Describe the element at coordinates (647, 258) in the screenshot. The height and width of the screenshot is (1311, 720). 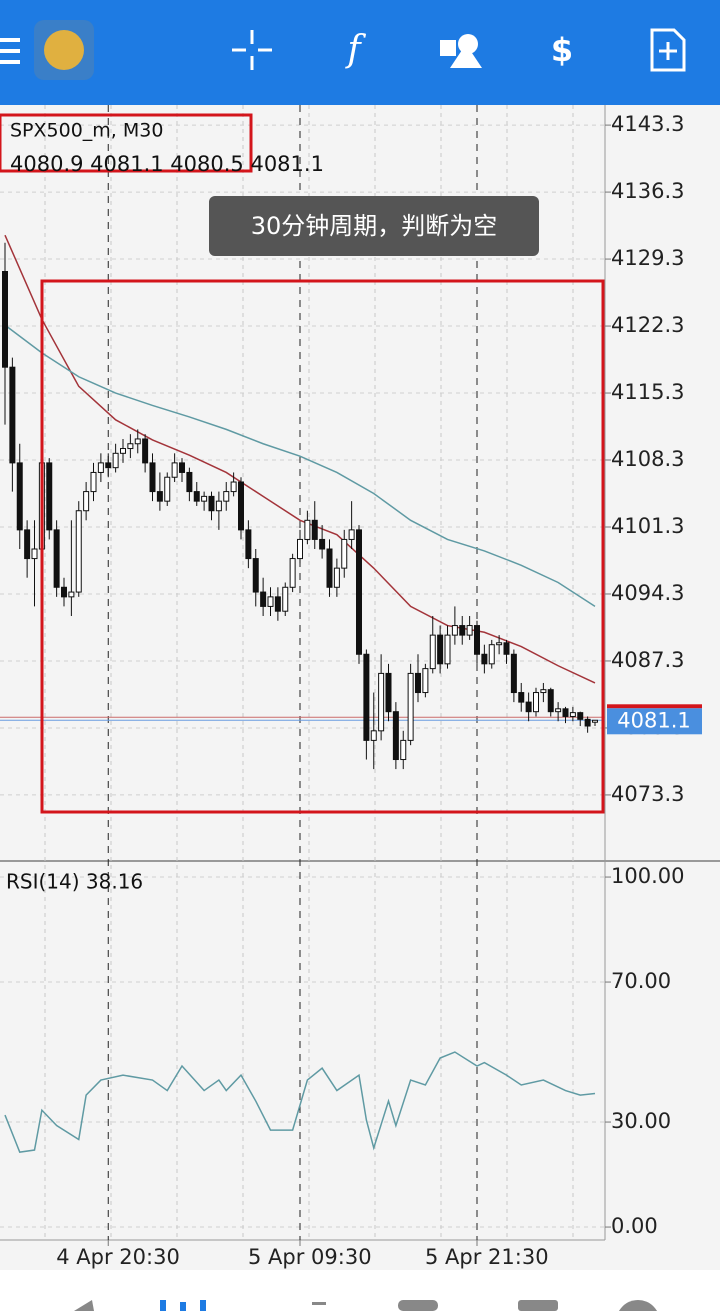
I see `y-tick-label: 4129.3` at that location.